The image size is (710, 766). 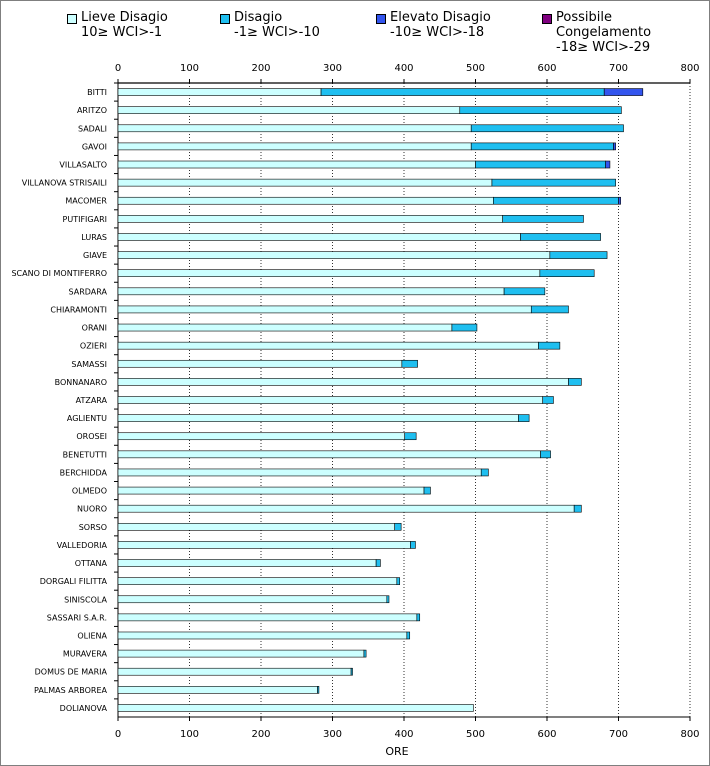 I want to click on category-label-34: DOLIANOVA, so click(x=84, y=708).